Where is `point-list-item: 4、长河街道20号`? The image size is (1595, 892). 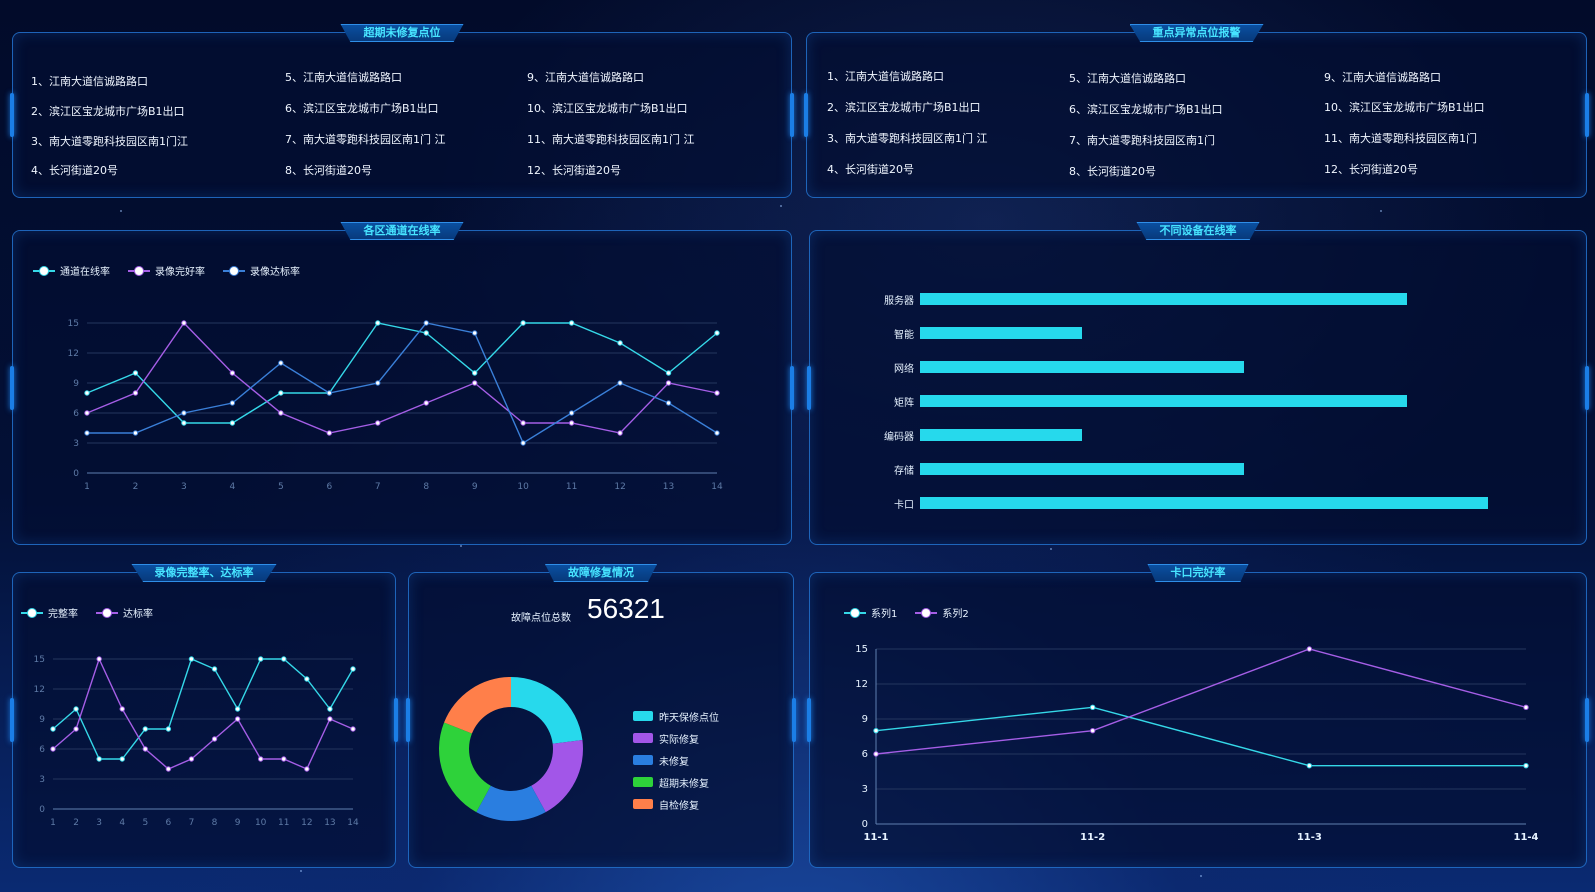 point-list-item: 4、长河街道20号 is located at coordinates (870, 169).